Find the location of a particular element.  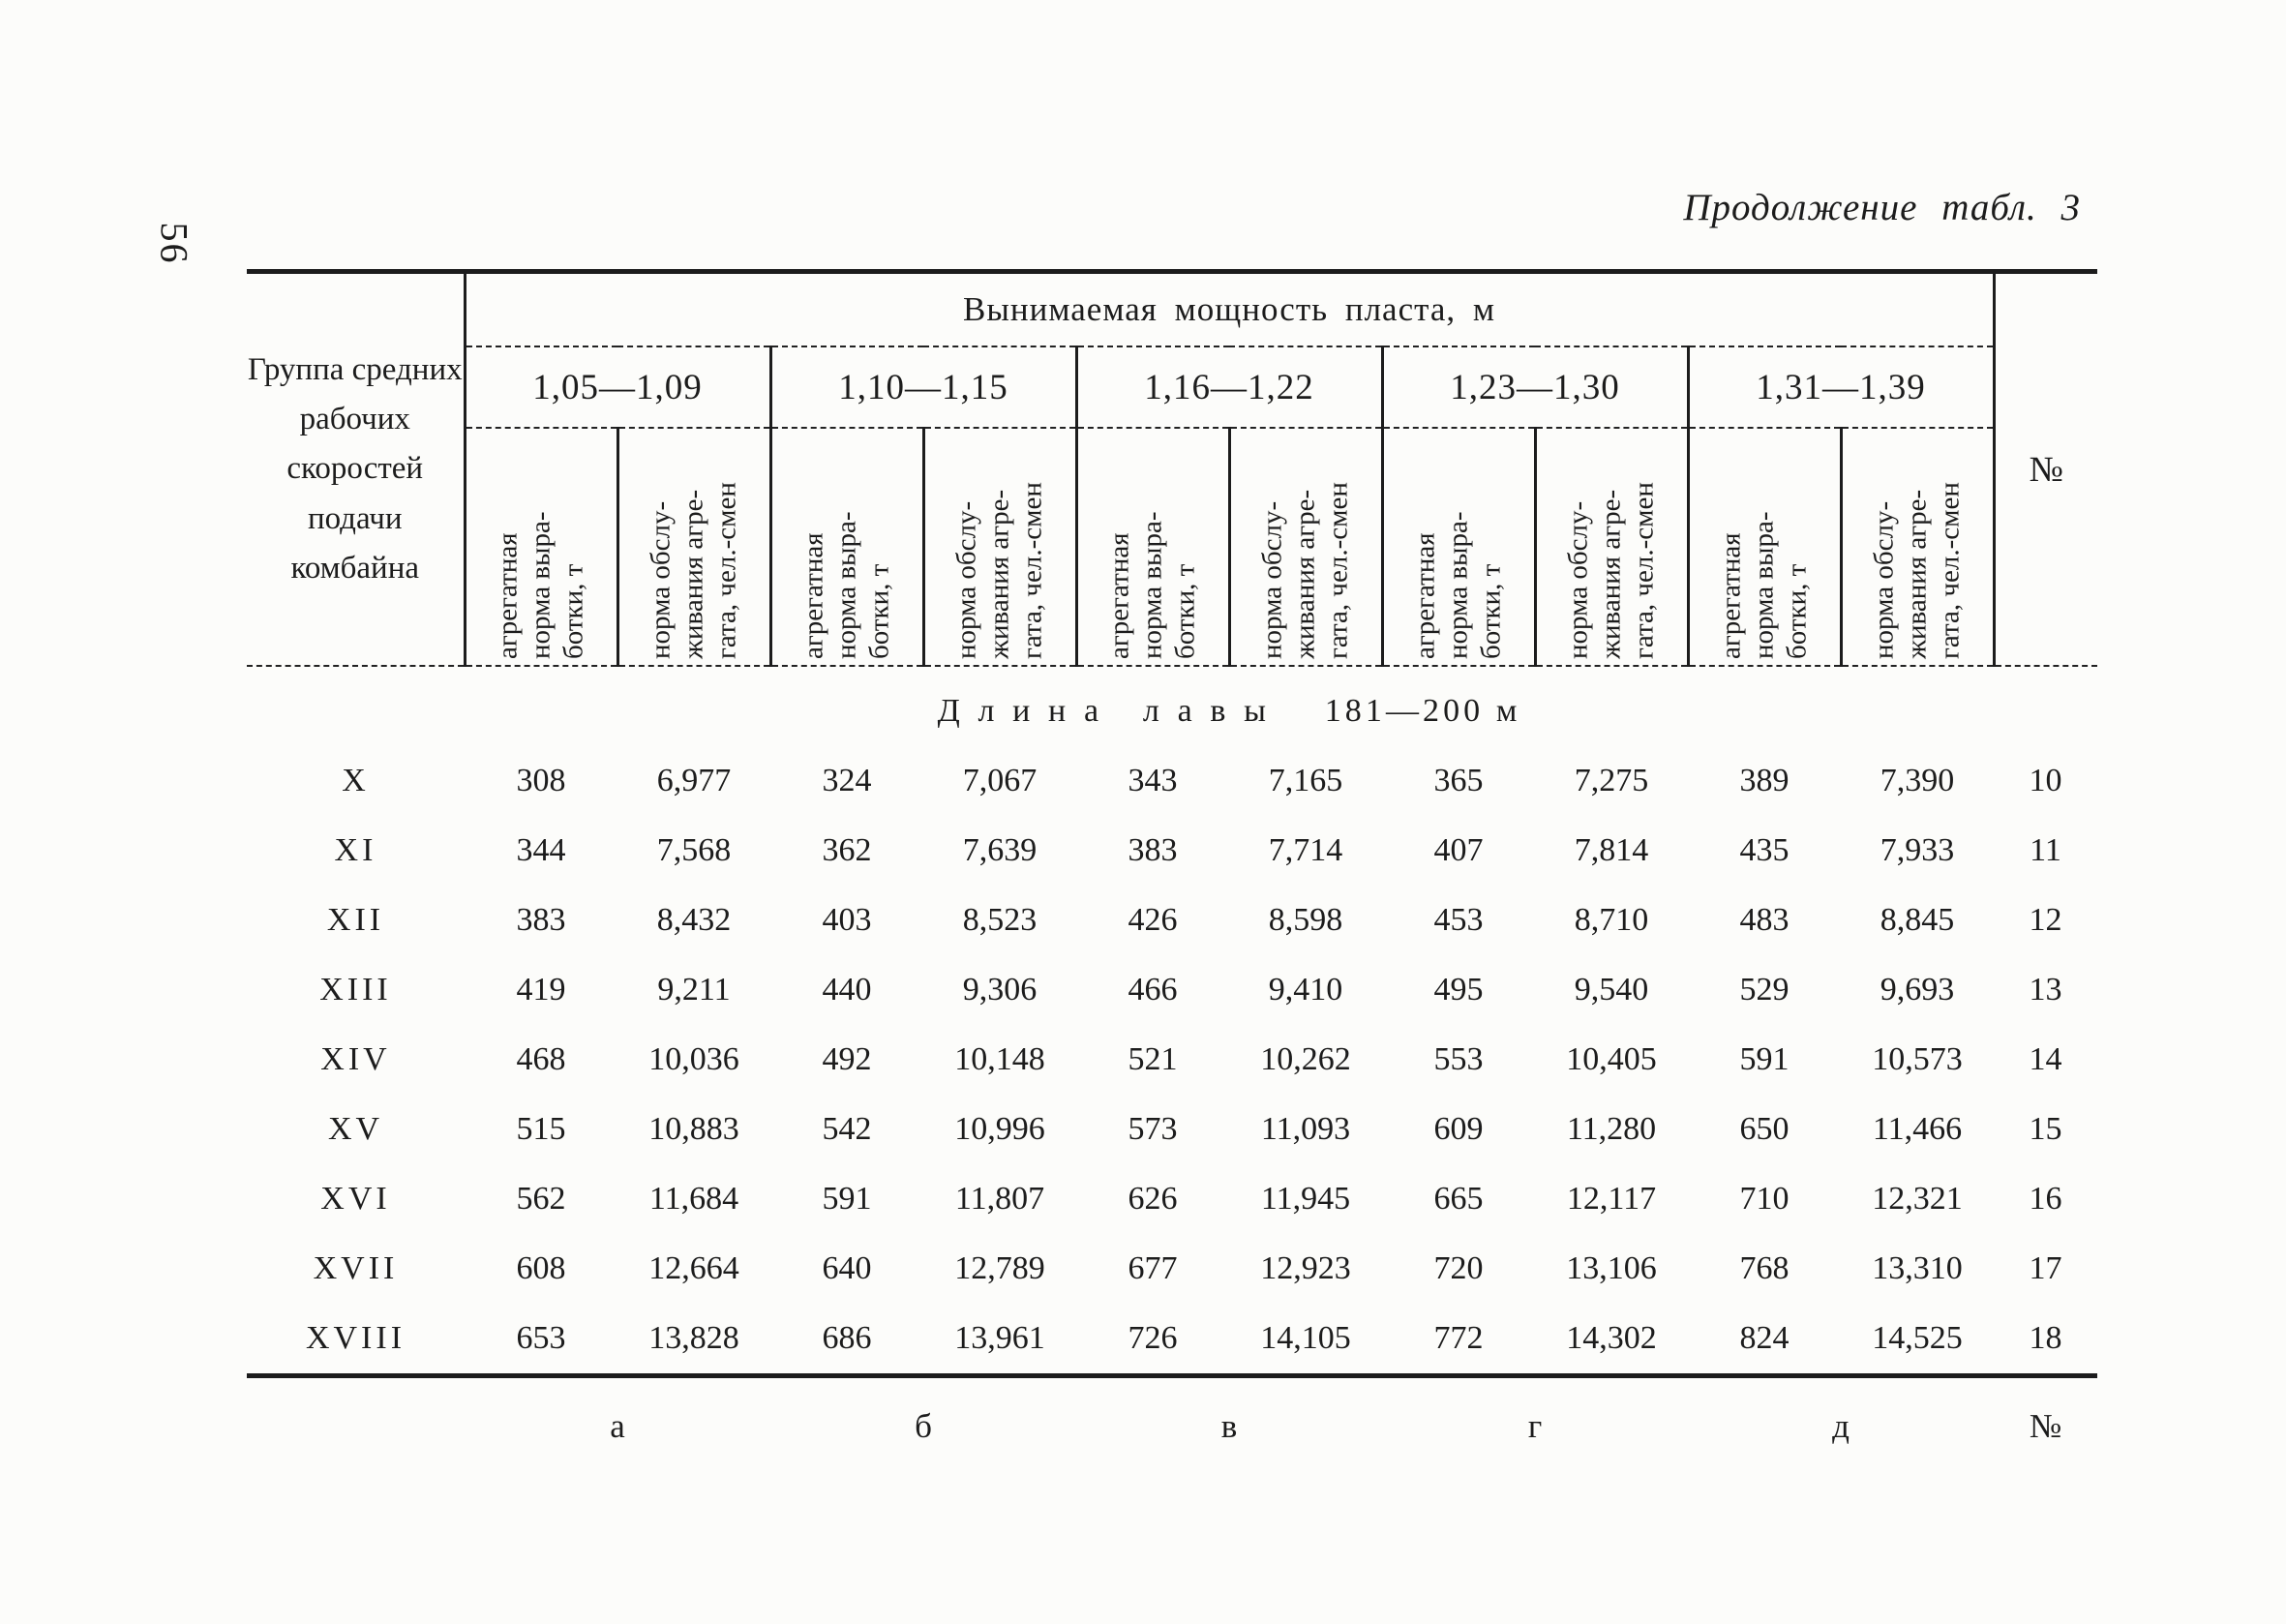

row-number: 12 is located at coordinates (2045, 920).